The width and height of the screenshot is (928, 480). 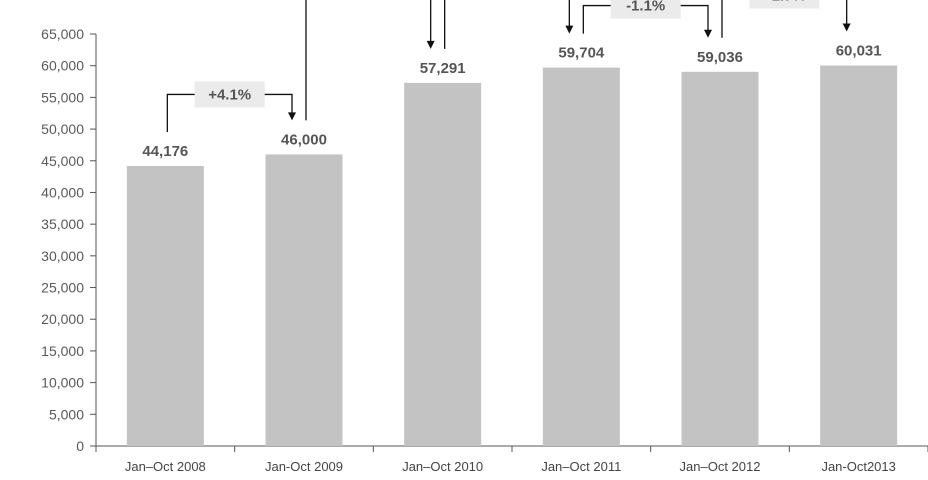 I want to click on y-tick-label: 55,000, so click(x=62, y=97).